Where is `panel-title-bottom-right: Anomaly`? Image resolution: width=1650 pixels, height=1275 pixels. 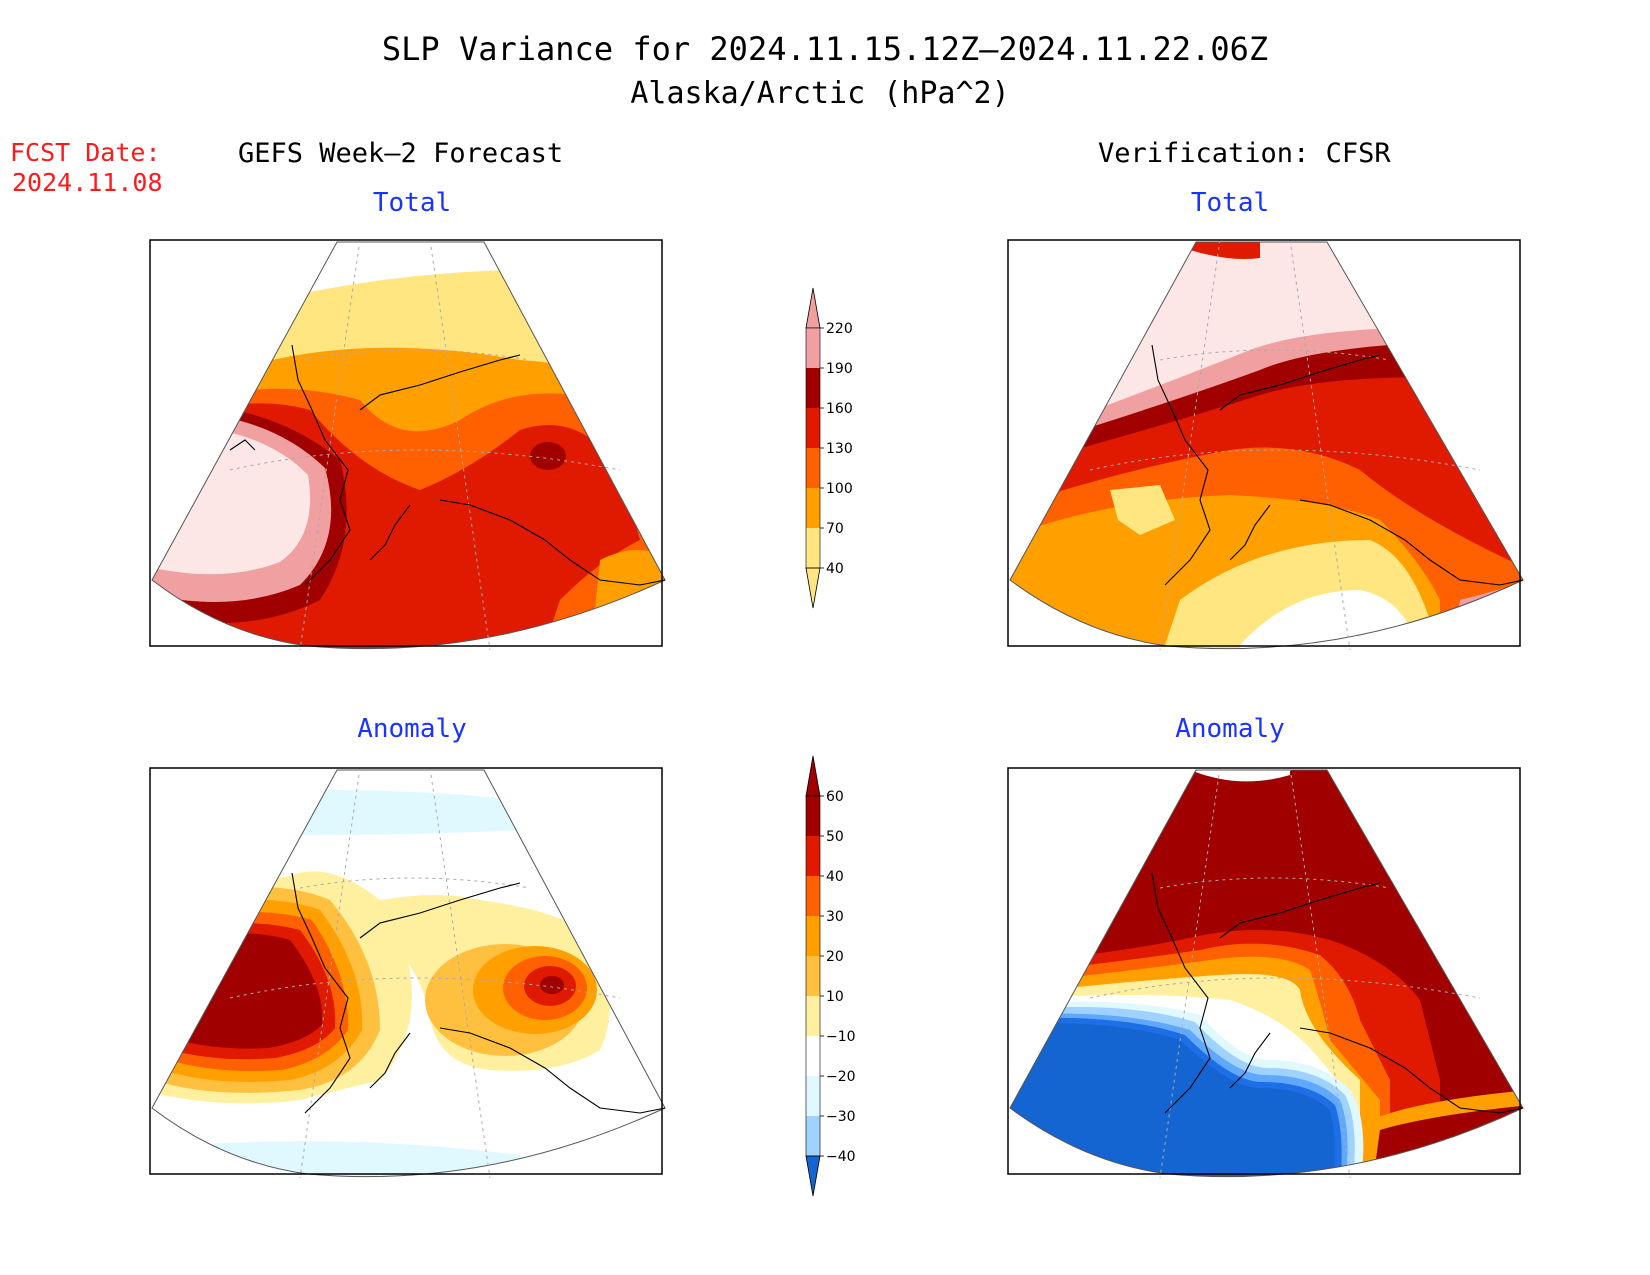 panel-title-bottom-right: Anomaly is located at coordinates (1230, 729).